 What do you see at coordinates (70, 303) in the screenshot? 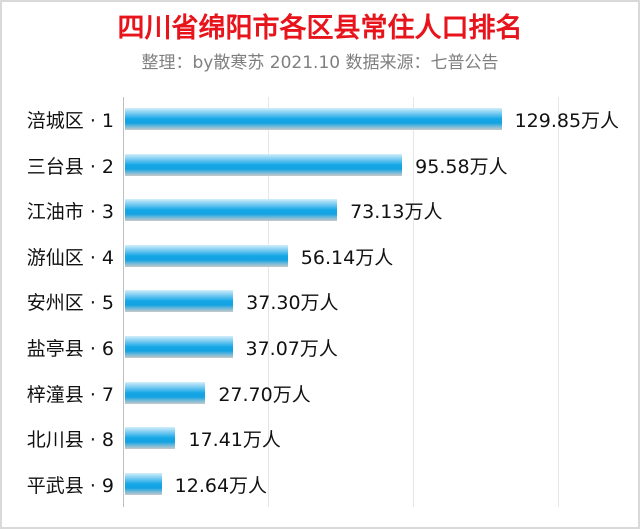
I see `category-label: 安州区 · 5` at bounding box center [70, 303].